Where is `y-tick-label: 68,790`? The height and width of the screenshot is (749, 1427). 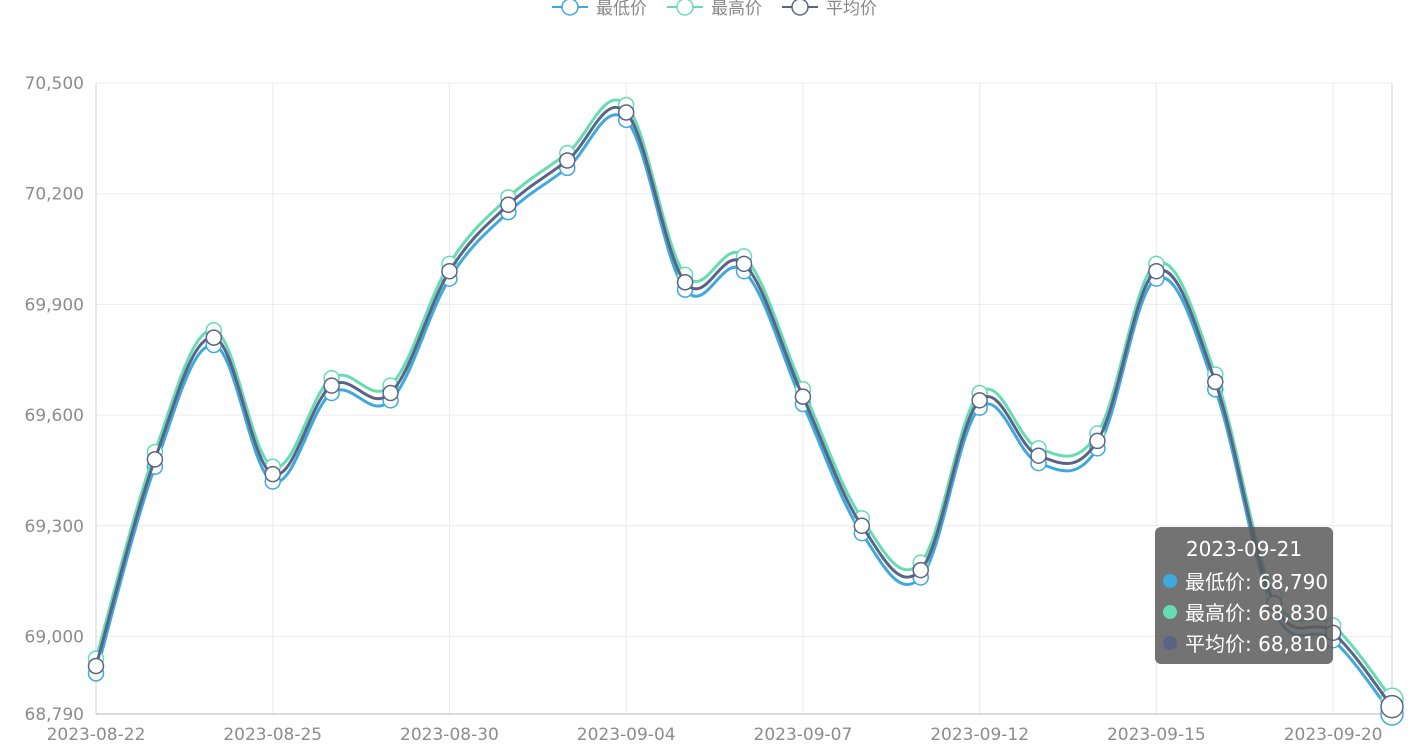
y-tick-label: 68,790 is located at coordinates (54, 715).